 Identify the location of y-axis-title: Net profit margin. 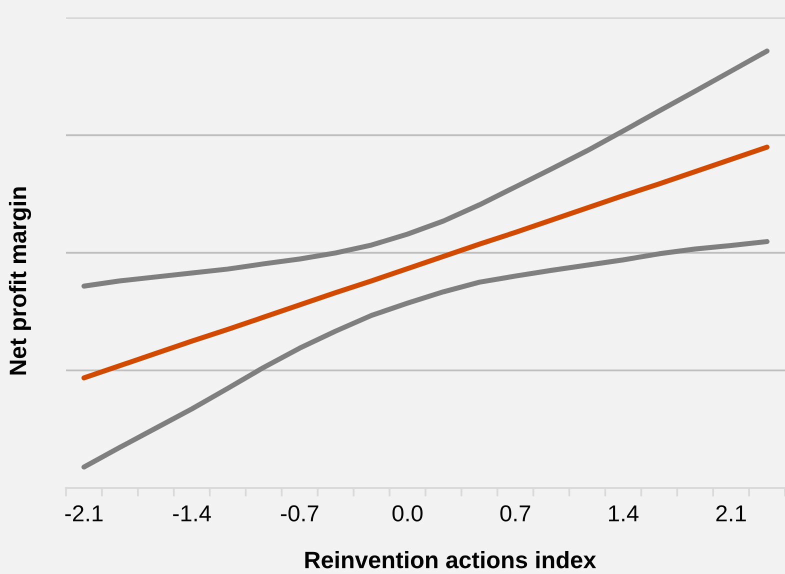
(20, 281).